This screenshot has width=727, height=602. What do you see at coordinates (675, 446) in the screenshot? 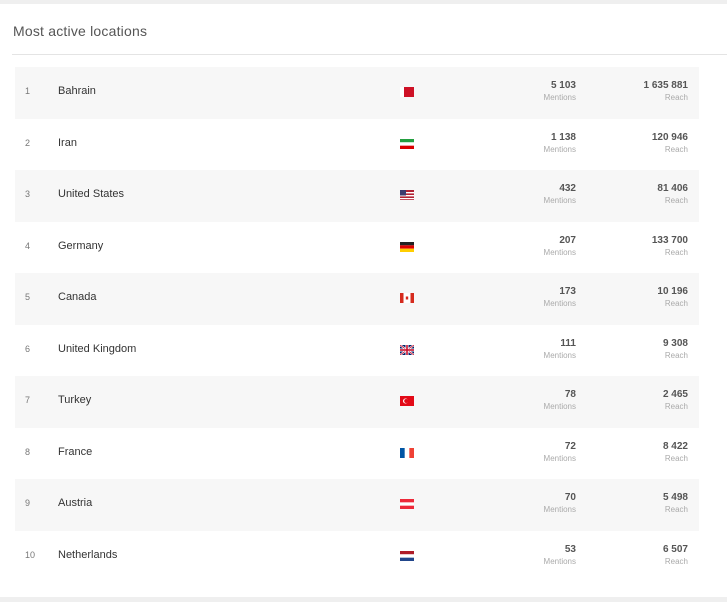
I see `reach-value: 8 422` at bounding box center [675, 446].